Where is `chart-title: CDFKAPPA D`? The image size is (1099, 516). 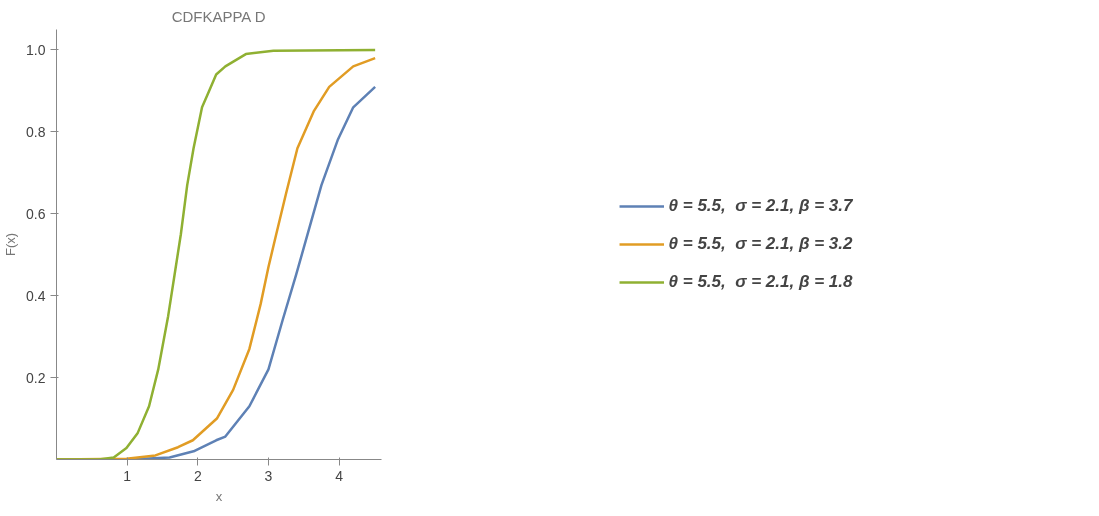 chart-title: CDFKAPPA D is located at coordinates (218, 16).